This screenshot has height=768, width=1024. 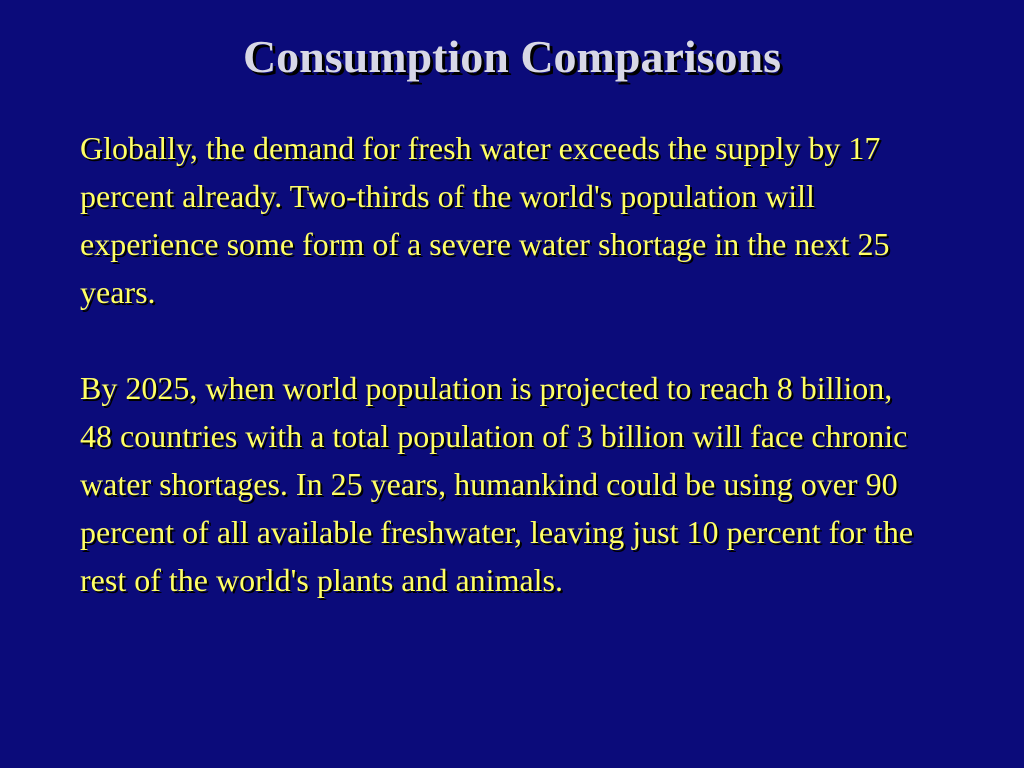 I want to click on slide-title: Consumption Comparisons, so click(x=512, y=56).